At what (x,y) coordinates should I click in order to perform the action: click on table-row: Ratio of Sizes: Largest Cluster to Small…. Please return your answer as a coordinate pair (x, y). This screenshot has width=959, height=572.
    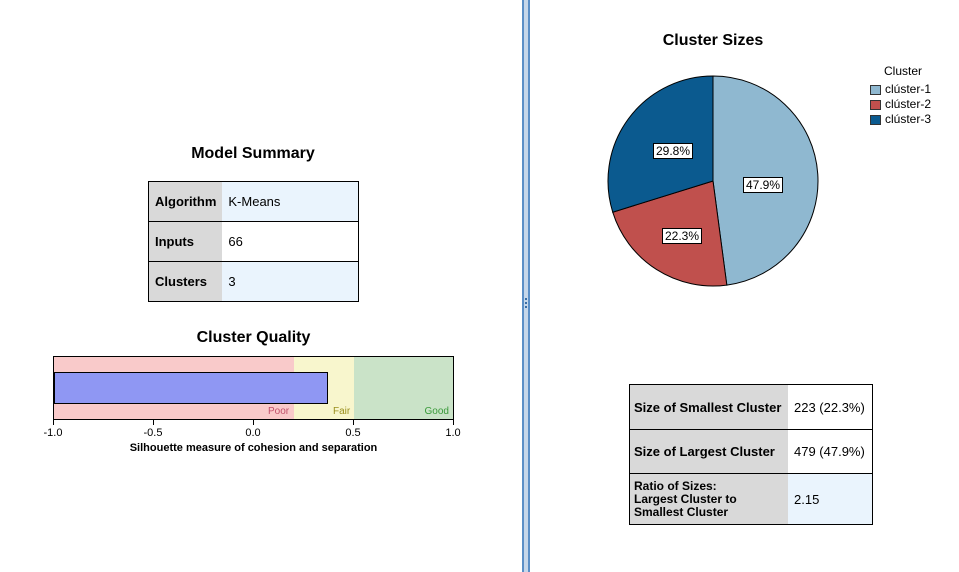
    Looking at the image, I should click on (751, 499).